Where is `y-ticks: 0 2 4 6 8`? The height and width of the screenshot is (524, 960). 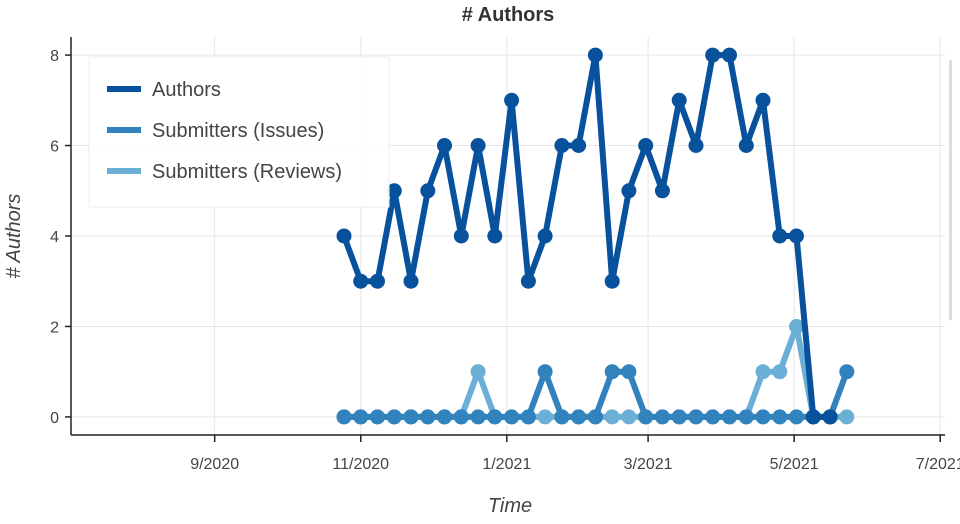
y-ticks: 0 2 4 6 8 is located at coordinates (60, 237).